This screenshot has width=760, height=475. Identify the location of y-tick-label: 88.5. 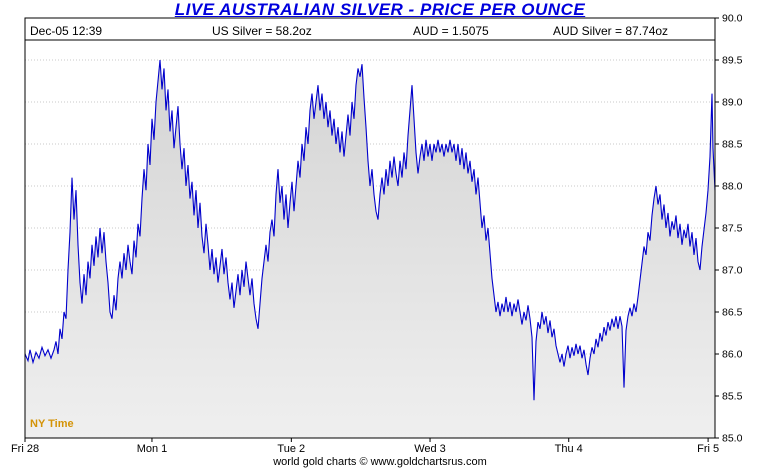
(732, 145).